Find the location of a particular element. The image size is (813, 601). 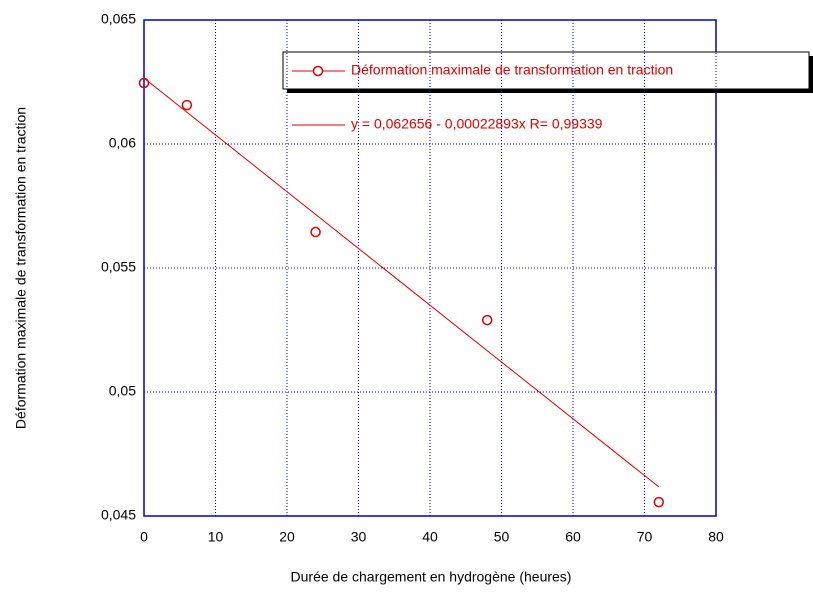

y-tick-label: 0,055 is located at coordinates (118, 267).